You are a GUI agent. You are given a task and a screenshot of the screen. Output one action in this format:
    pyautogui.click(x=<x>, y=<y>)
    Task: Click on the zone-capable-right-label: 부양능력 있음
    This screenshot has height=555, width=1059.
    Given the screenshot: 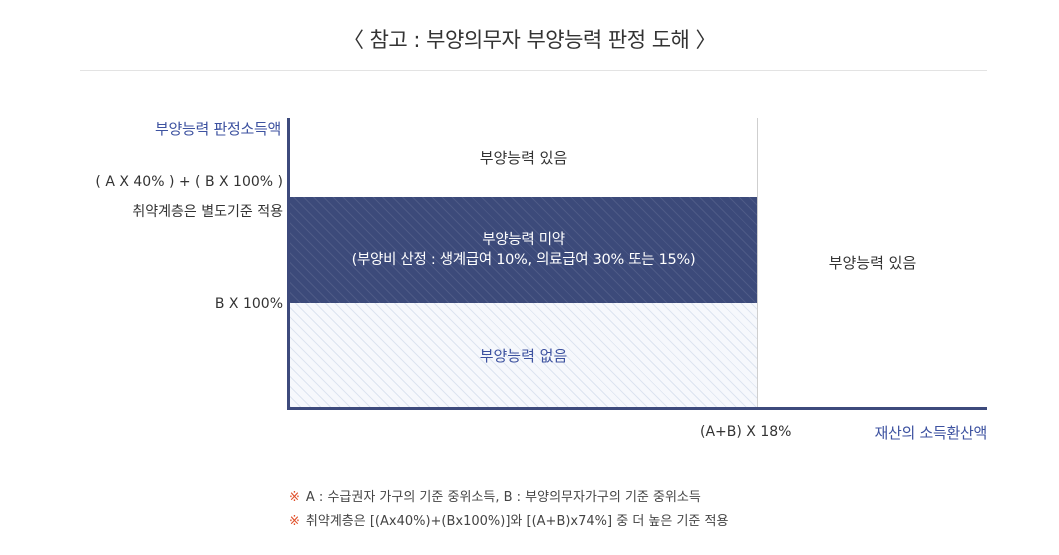 What is the action you would take?
    pyautogui.click(x=872, y=263)
    